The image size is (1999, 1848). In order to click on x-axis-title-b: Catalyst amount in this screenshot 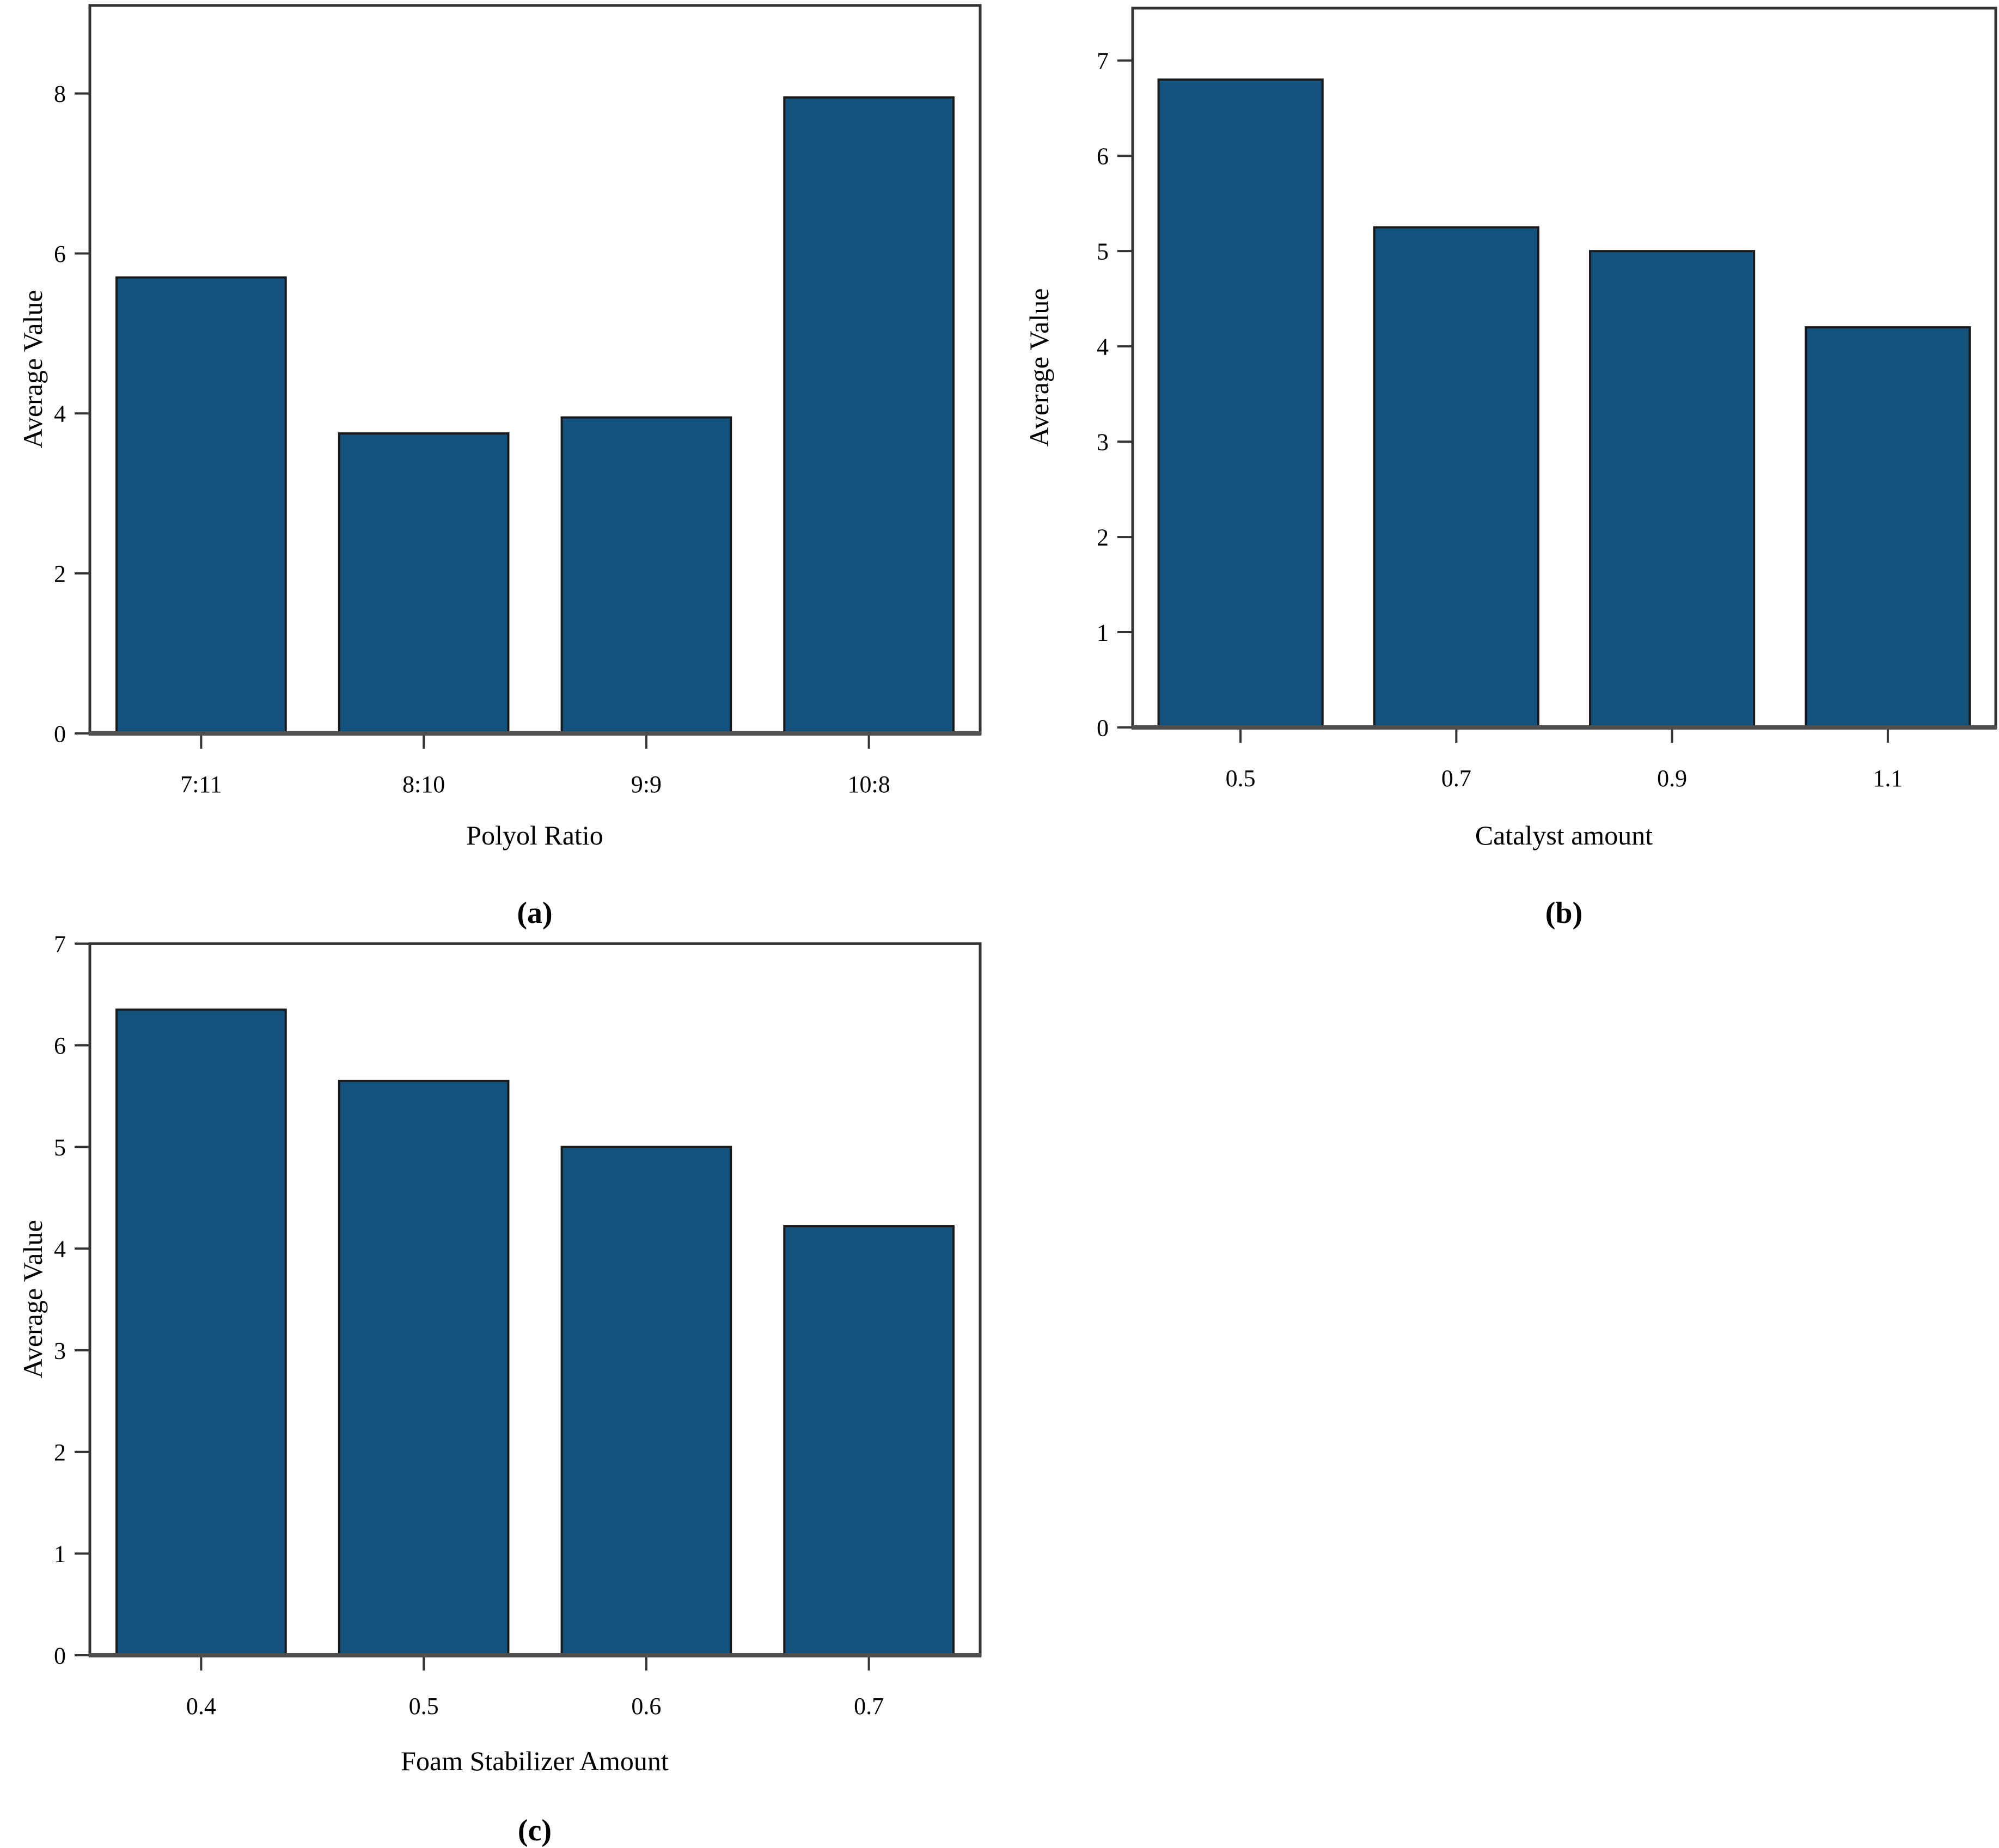, I will do `click(1564, 835)`.